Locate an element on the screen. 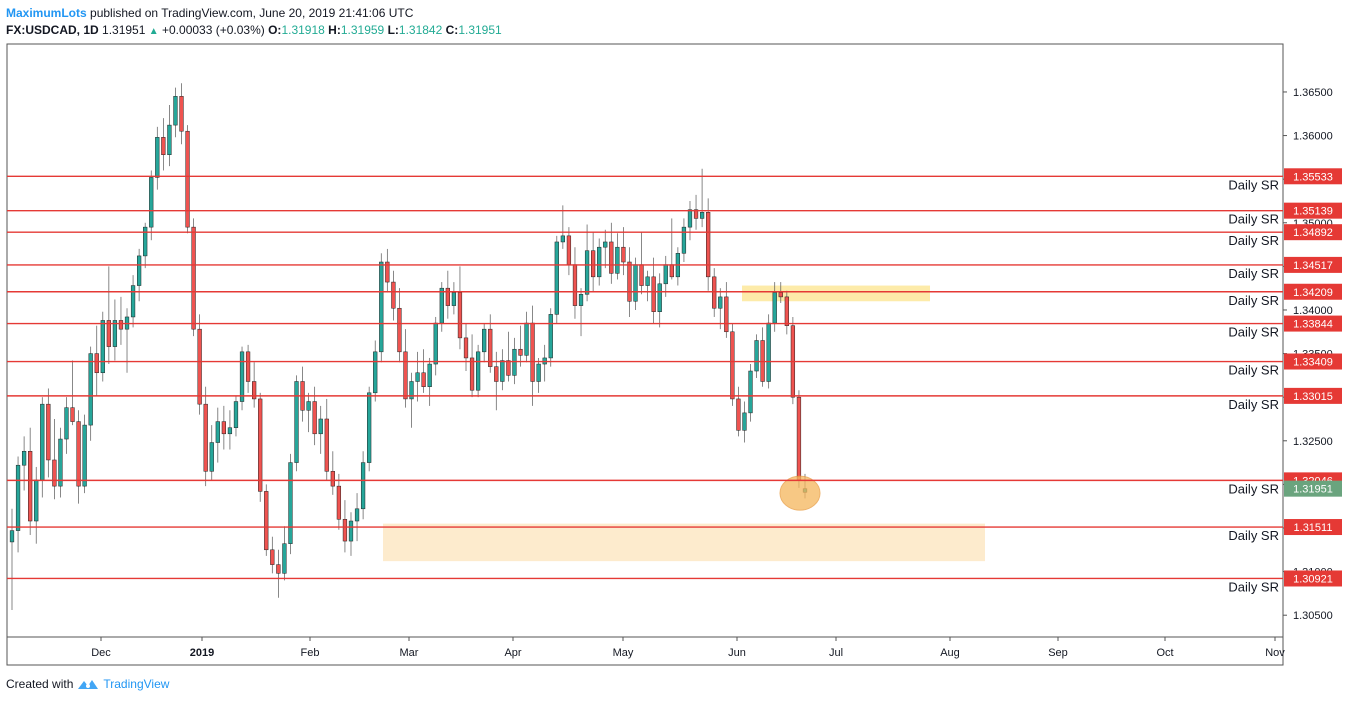 The height and width of the screenshot is (701, 1348). low-label: L: is located at coordinates (393, 30).